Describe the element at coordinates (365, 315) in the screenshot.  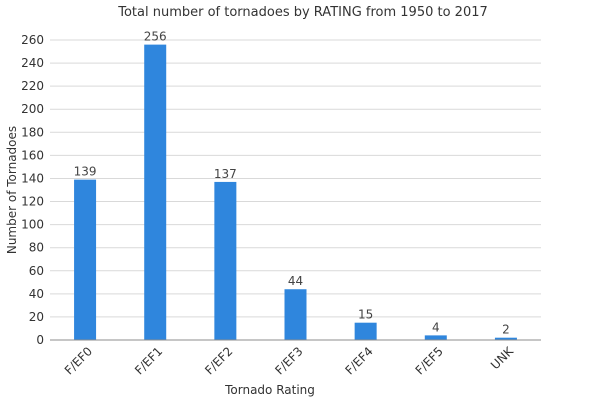
I see `data-label: 15` at that location.